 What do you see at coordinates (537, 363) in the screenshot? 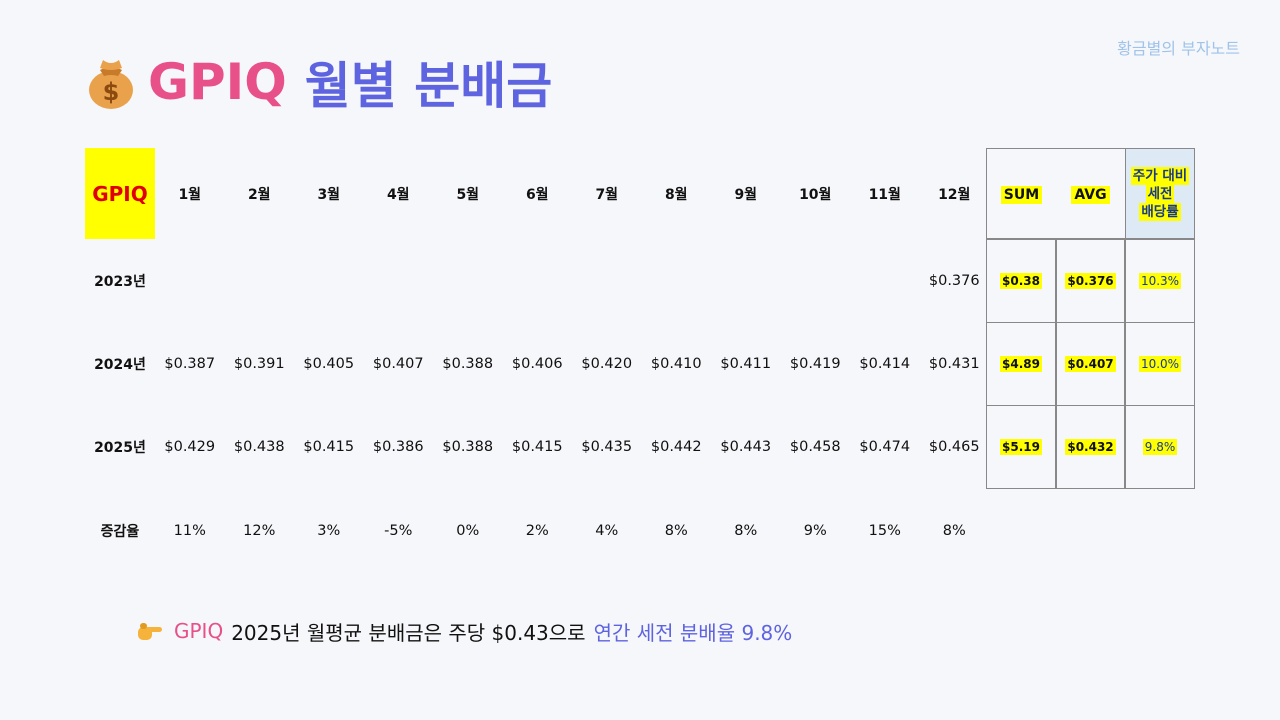
I see `table-cell: $0.406` at bounding box center [537, 363].